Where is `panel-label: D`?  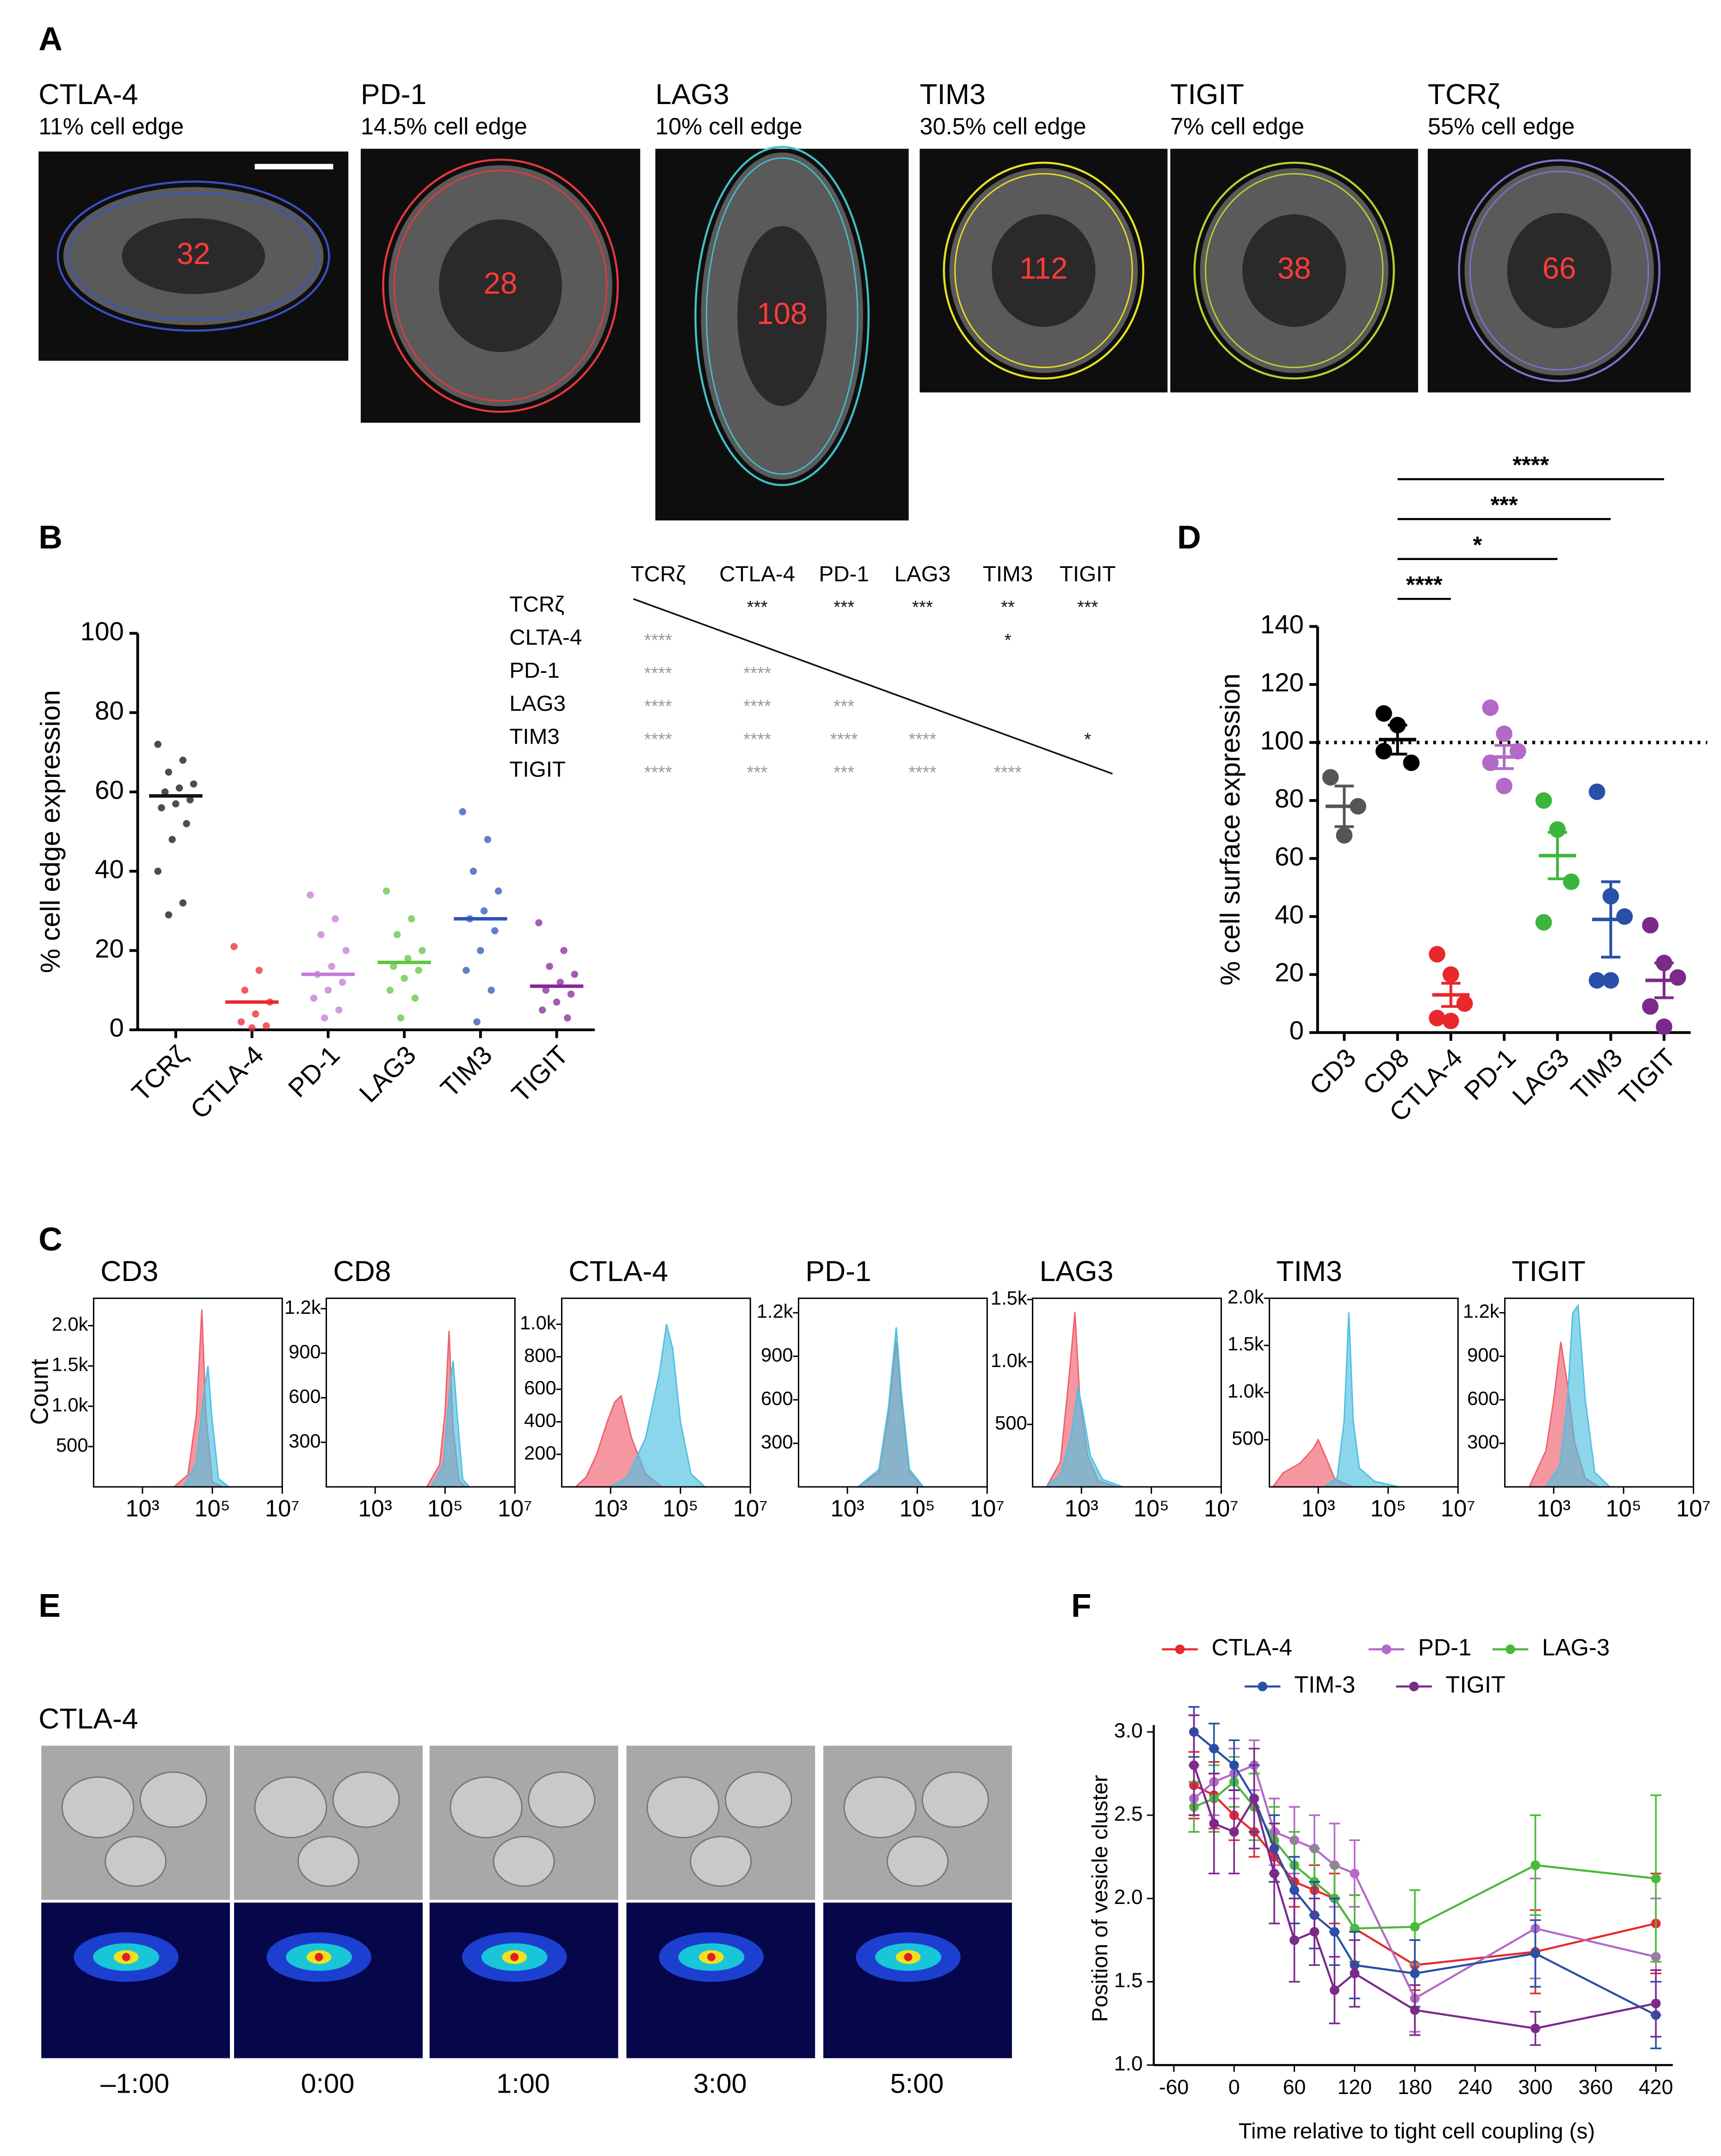
panel-label: D is located at coordinates (1189, 538).